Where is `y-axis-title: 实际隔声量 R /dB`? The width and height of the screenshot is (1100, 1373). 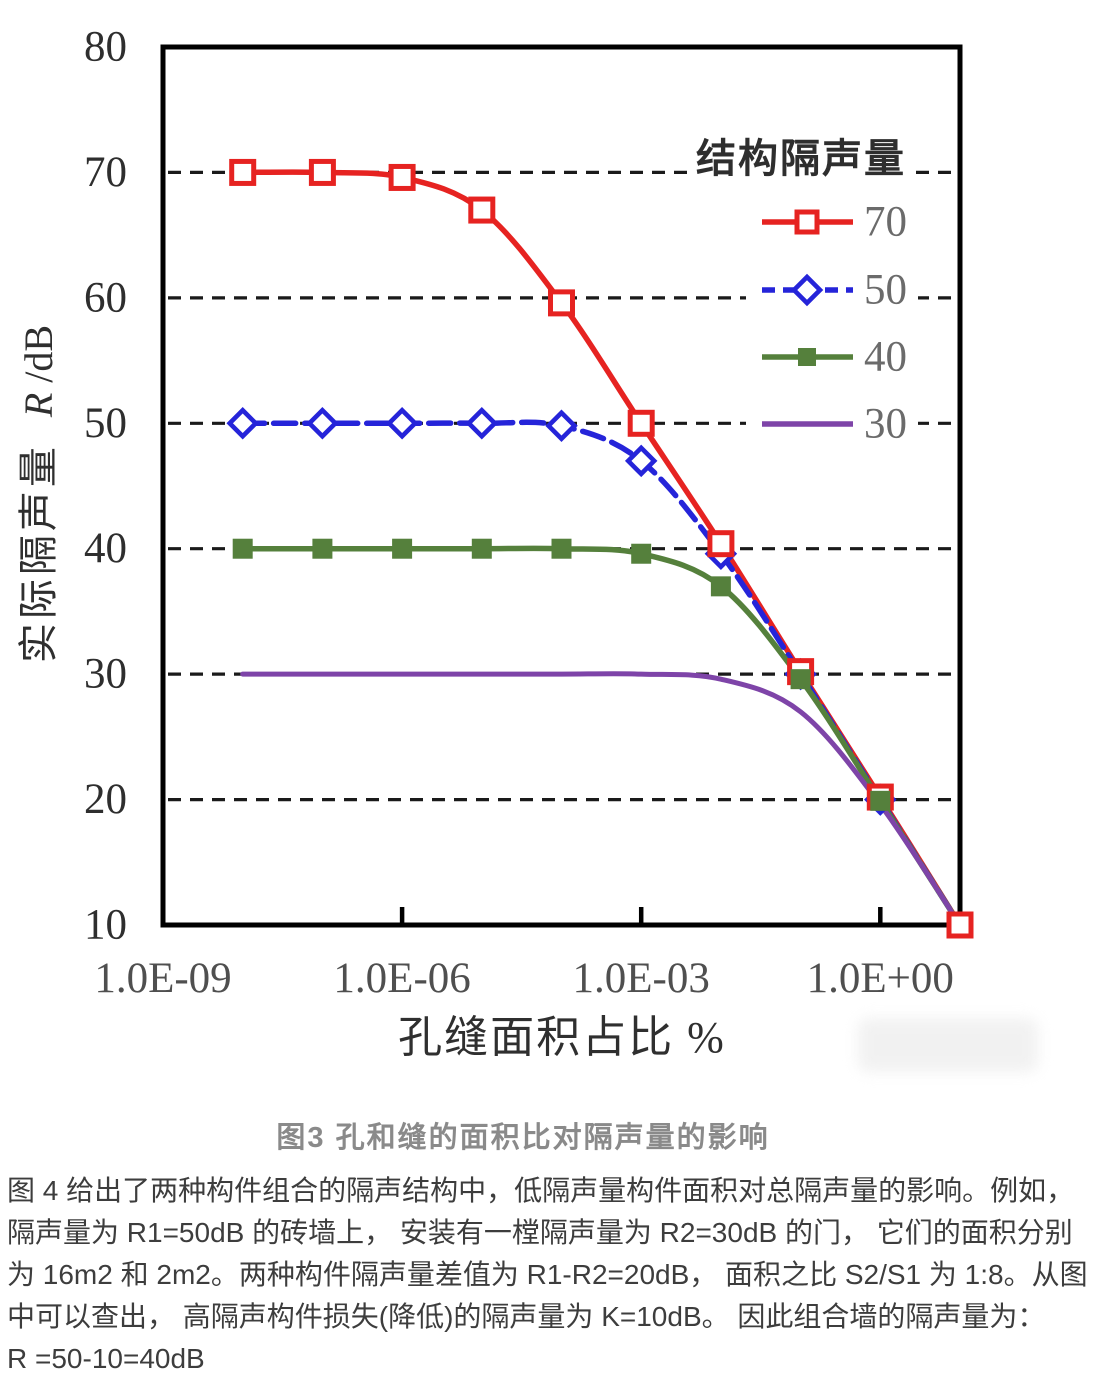
y-axis-title: 实际隔声量 R /dB is located at coordinates (38, 494).